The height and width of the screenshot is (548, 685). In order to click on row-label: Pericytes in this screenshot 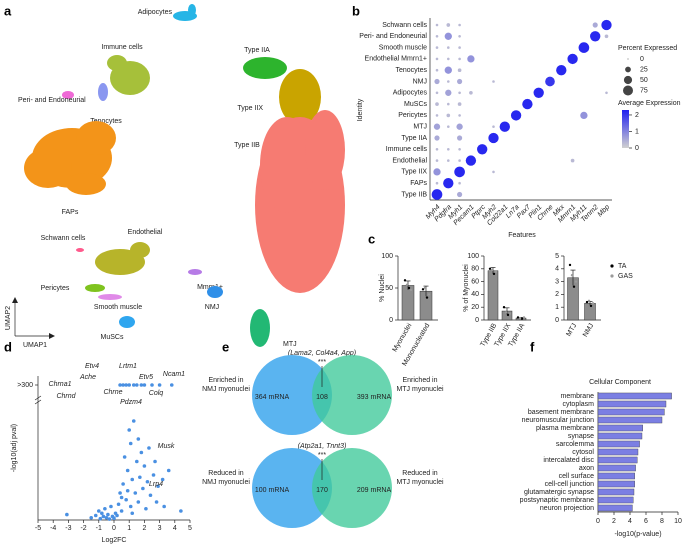, I will do `click(412, 115)`.